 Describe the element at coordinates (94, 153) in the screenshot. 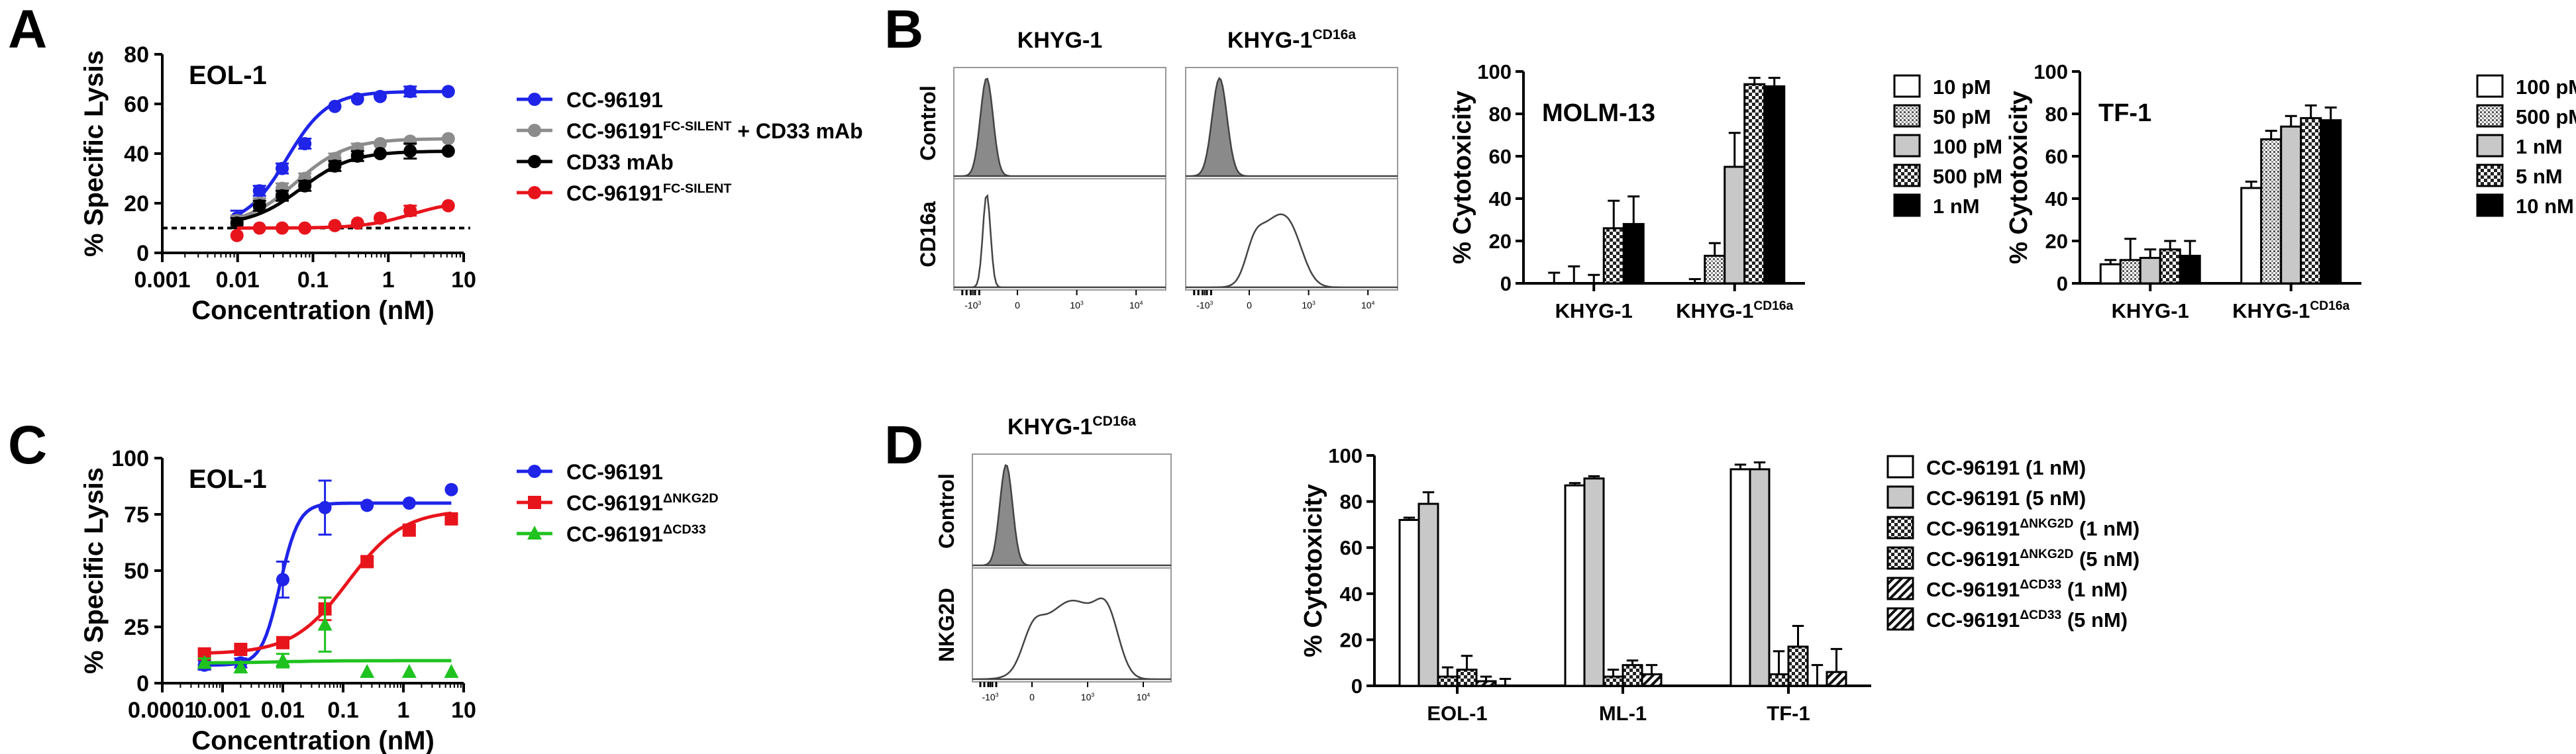

I see `y-axis-label: % Specific Lysis` at that location.